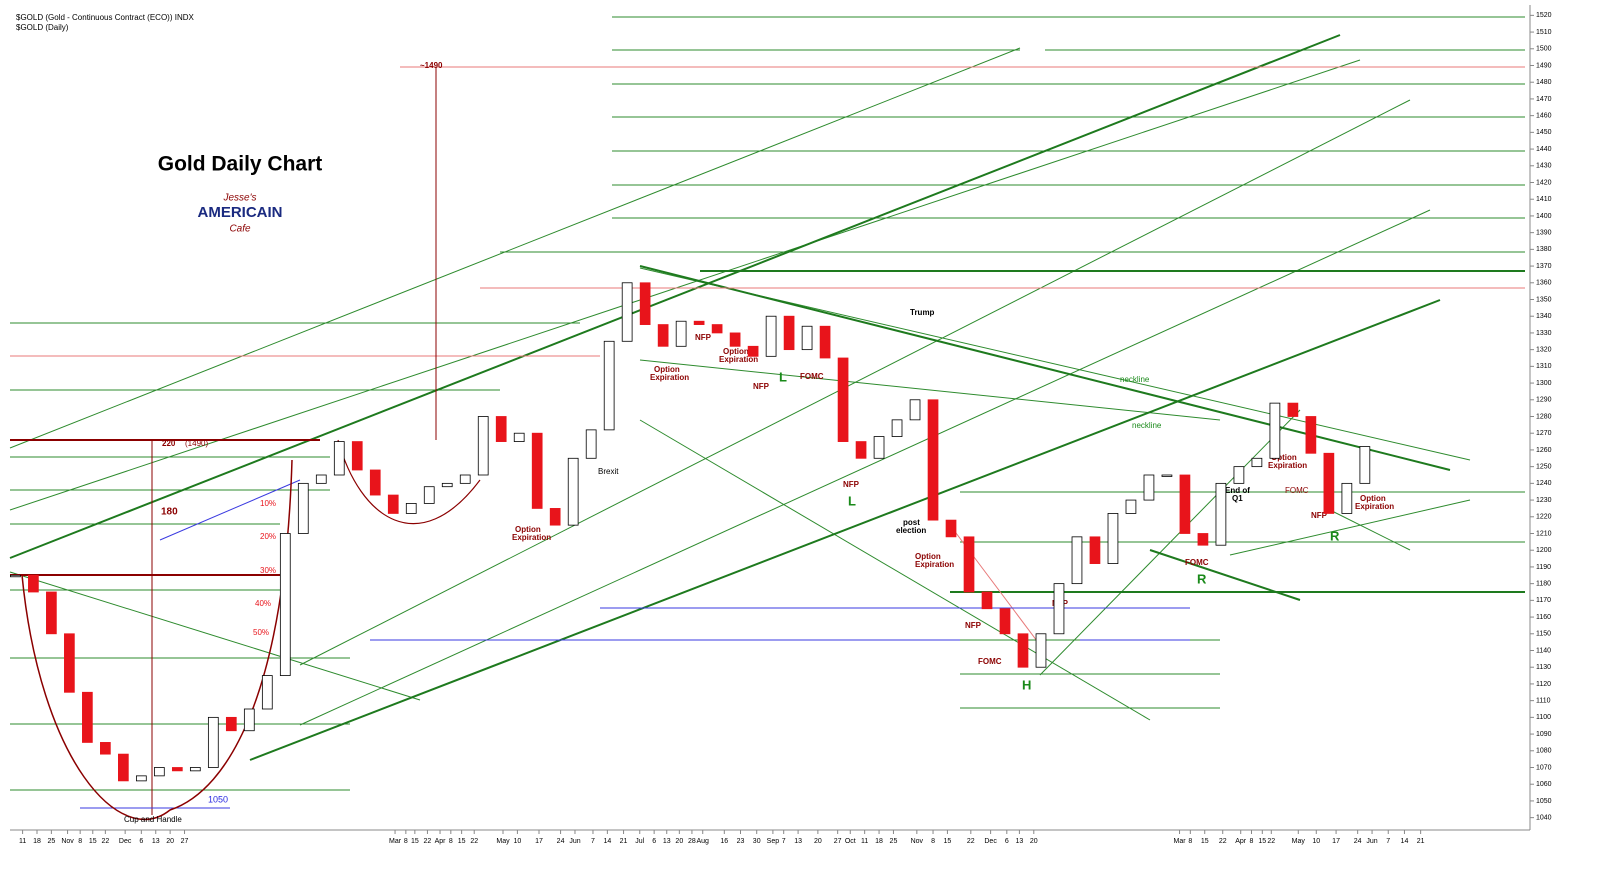  What do you see at coordinates (1544, 817) in the screenshot?
I see `y-tick-label: 1040` at bounding box center [1544, 817].